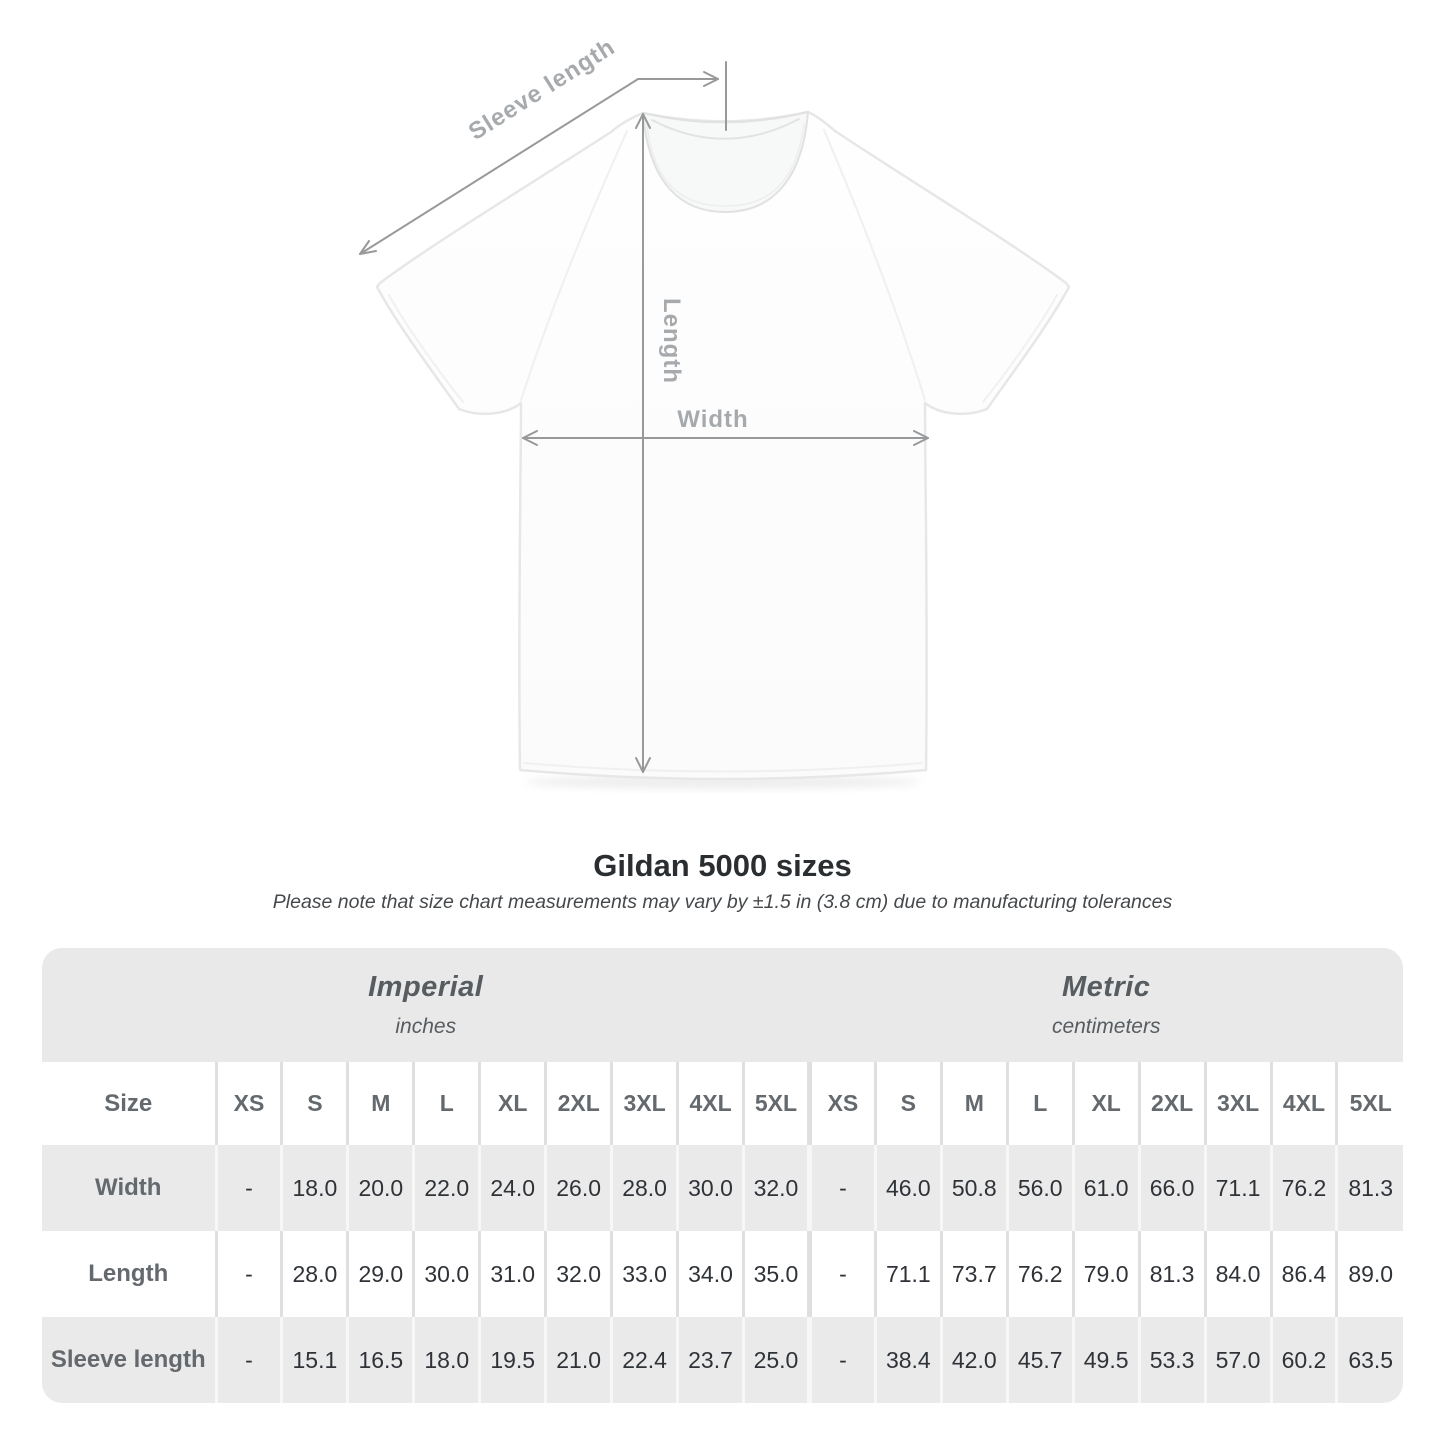 This screenshot has height=1445, width=1445. I want to click on size-header-metric-s: S, so click(907, 1103).